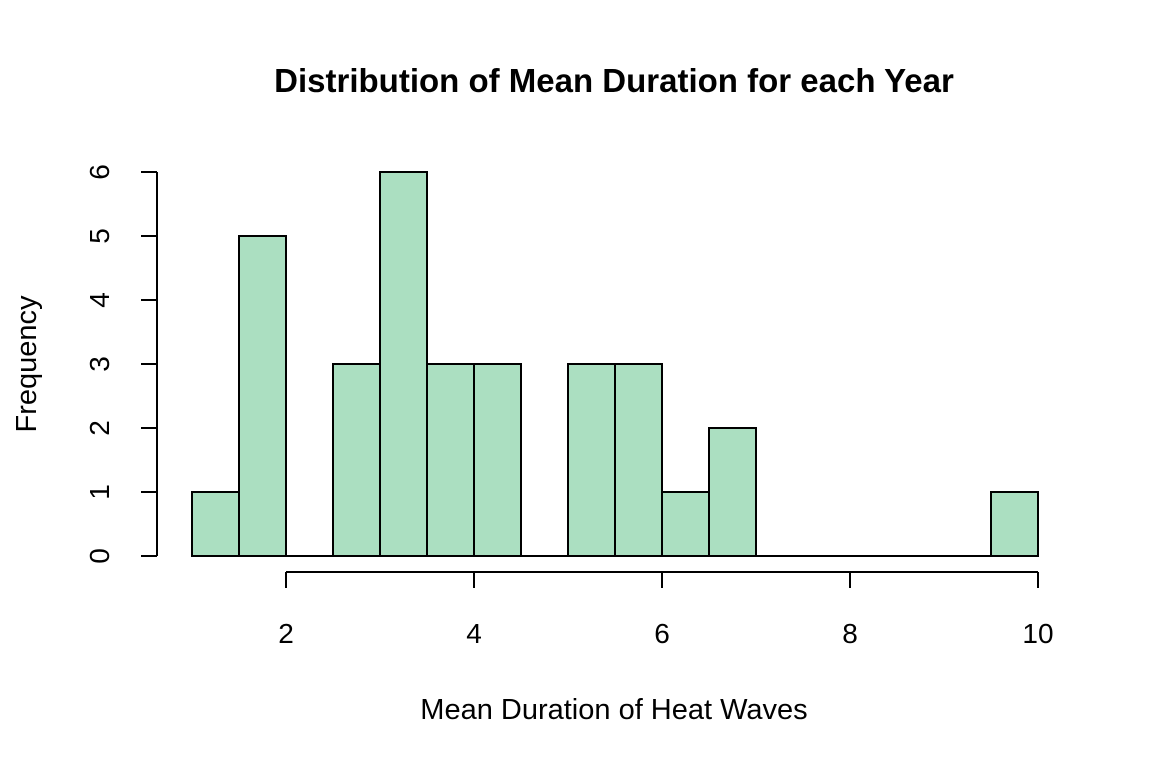 This screenshot has width=1152, height=768. Describe the element at coordinates (99, 556) in the screenshot. I see `y-tick-label-0: 0` at that location.